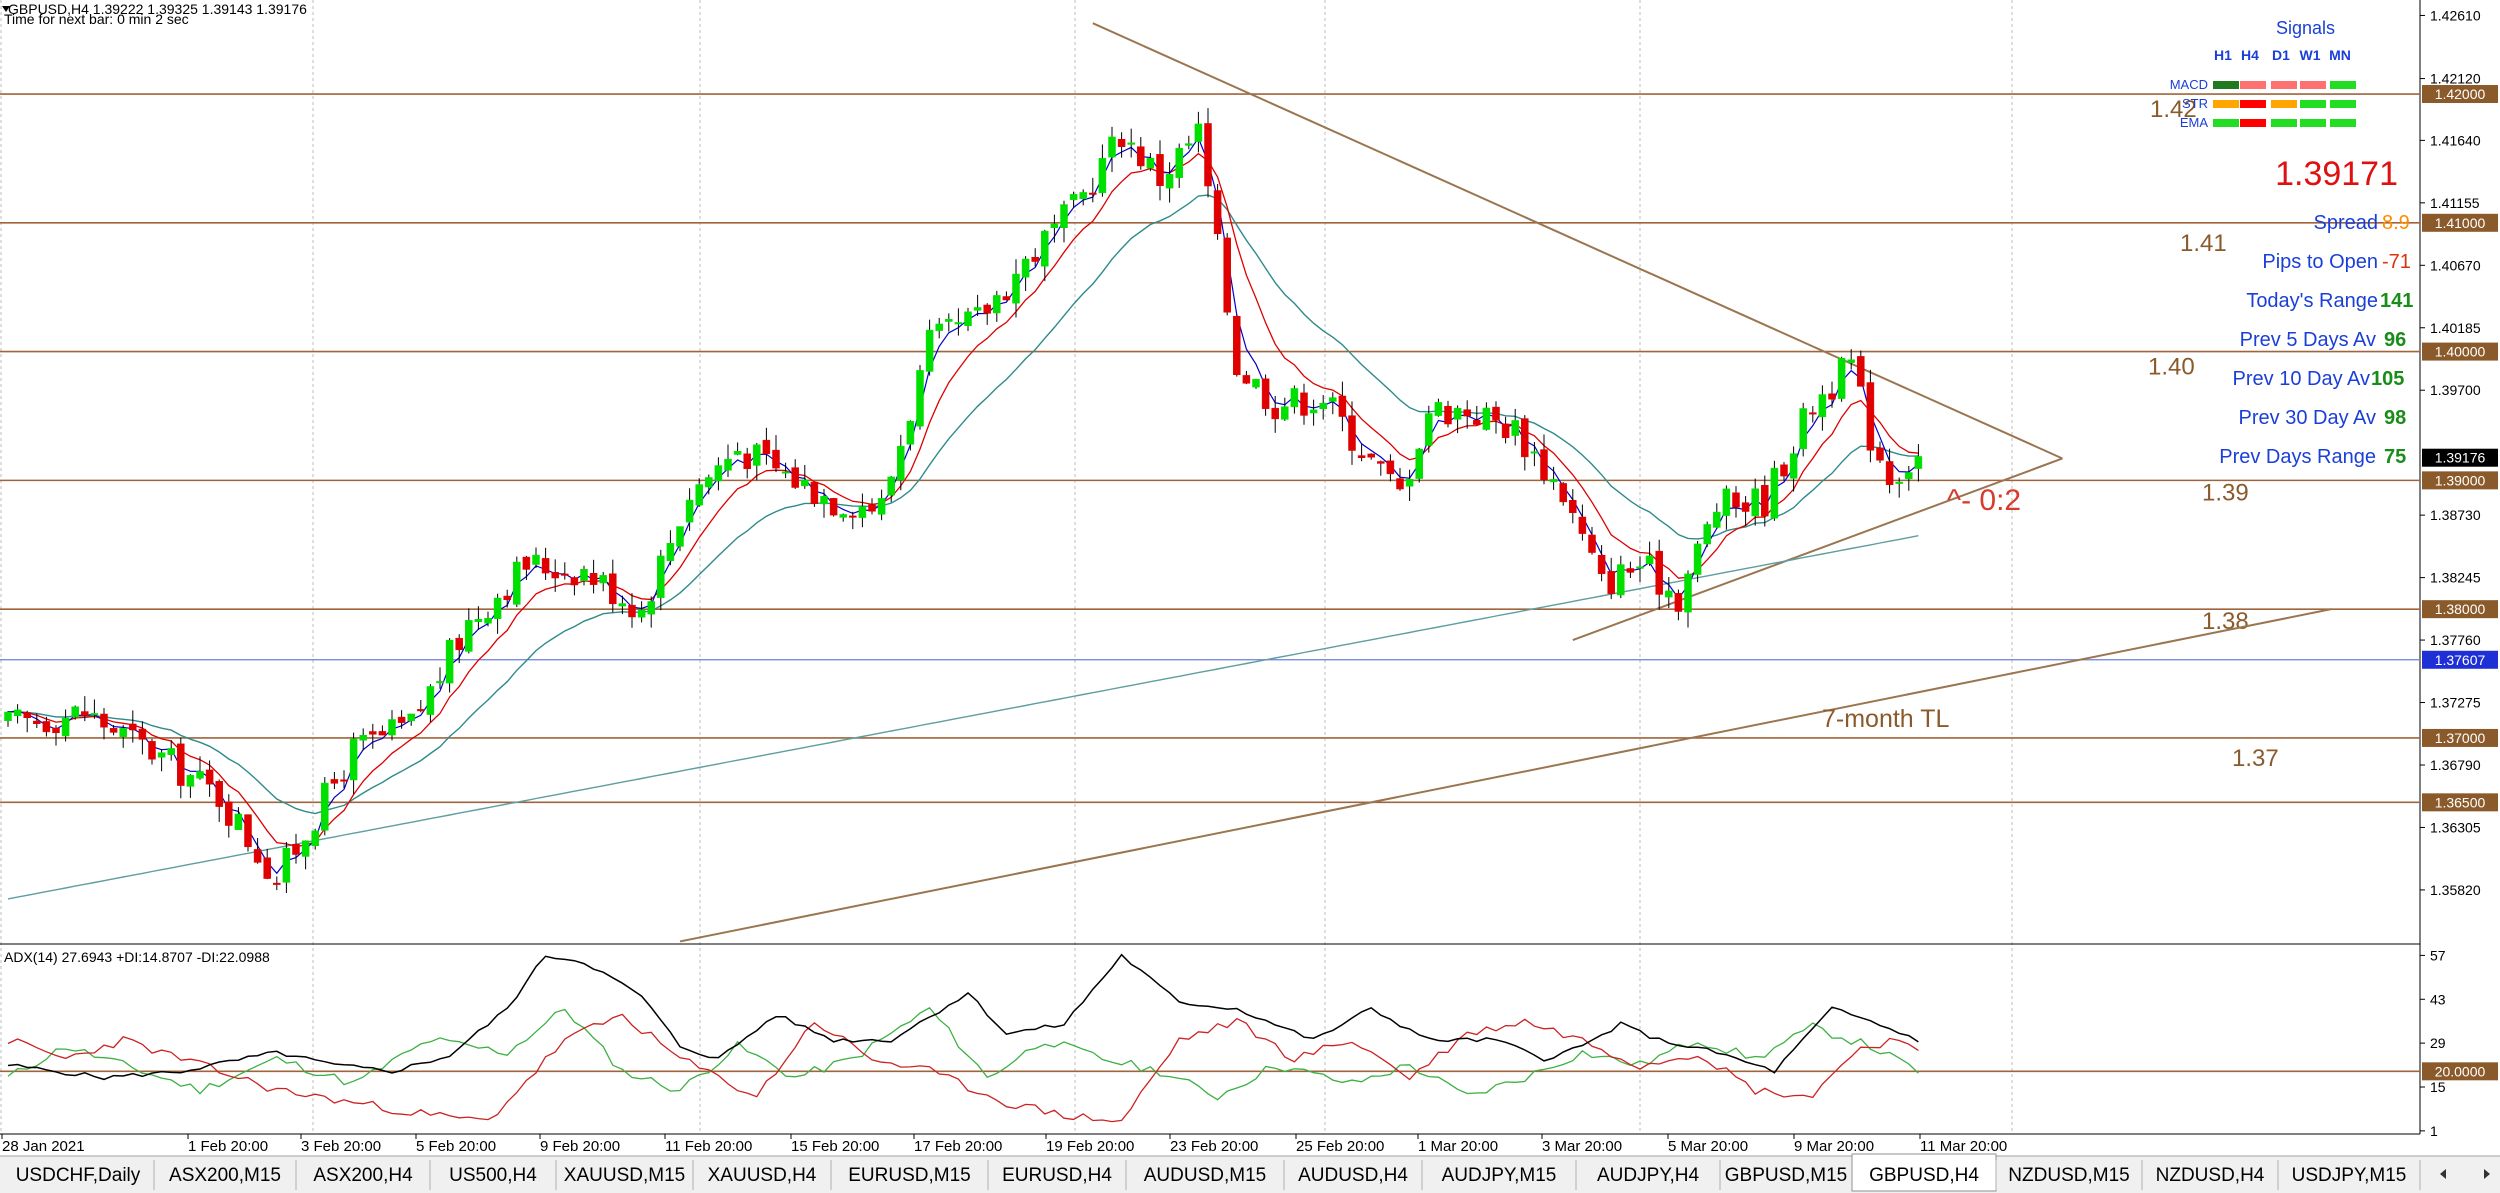 The height and width of the screenshot is (1193, 2500). Describe the element at coordinates (2297, 457) in the screenshot. I see `prev-days-label: Prev Days Range` at that location.